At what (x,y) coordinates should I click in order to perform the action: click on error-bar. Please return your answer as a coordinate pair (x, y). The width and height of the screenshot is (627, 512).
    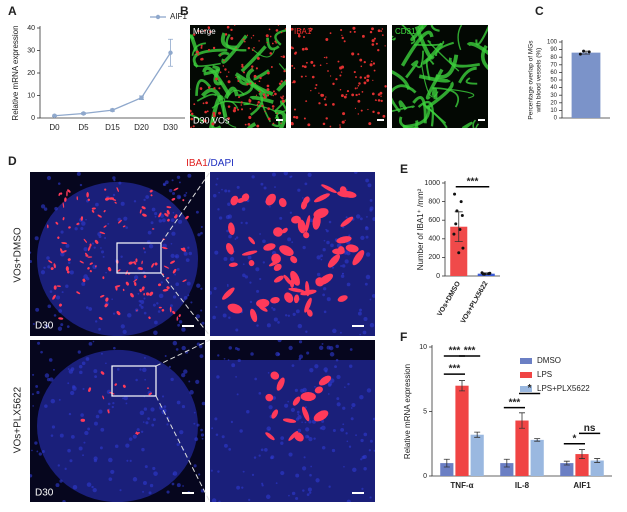
    Looking at the image, I should click on (586, 52).